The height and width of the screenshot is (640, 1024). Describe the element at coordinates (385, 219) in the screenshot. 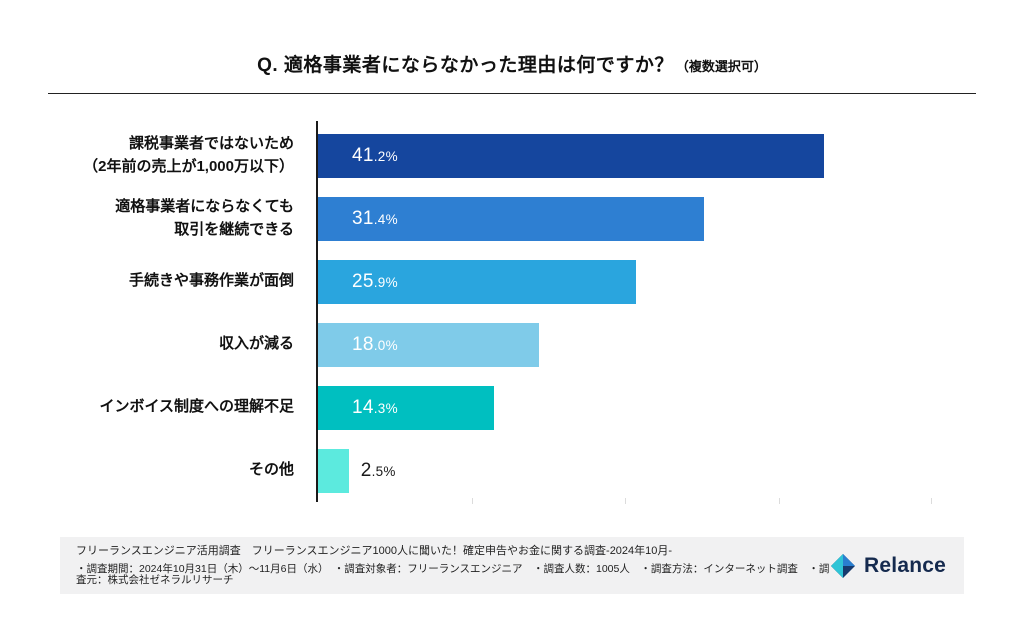

I see `value-fraction: .4%` at that location.